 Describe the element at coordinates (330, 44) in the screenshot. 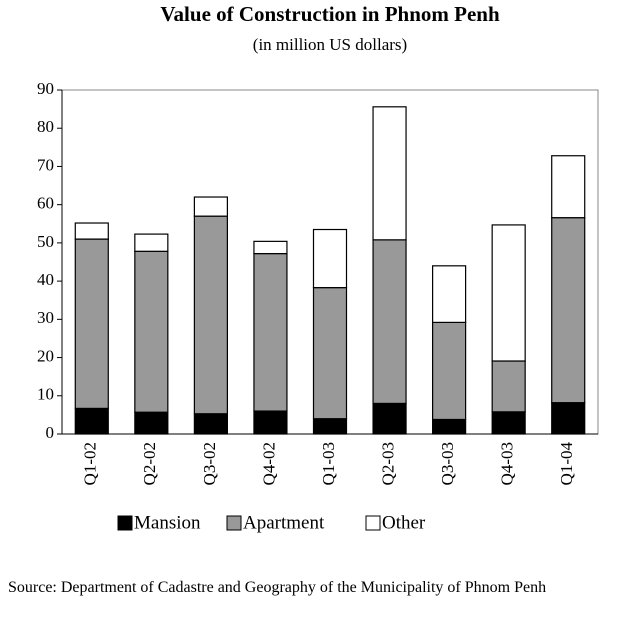

I see `chart-subtitle: (in million US dollars)` at that location.